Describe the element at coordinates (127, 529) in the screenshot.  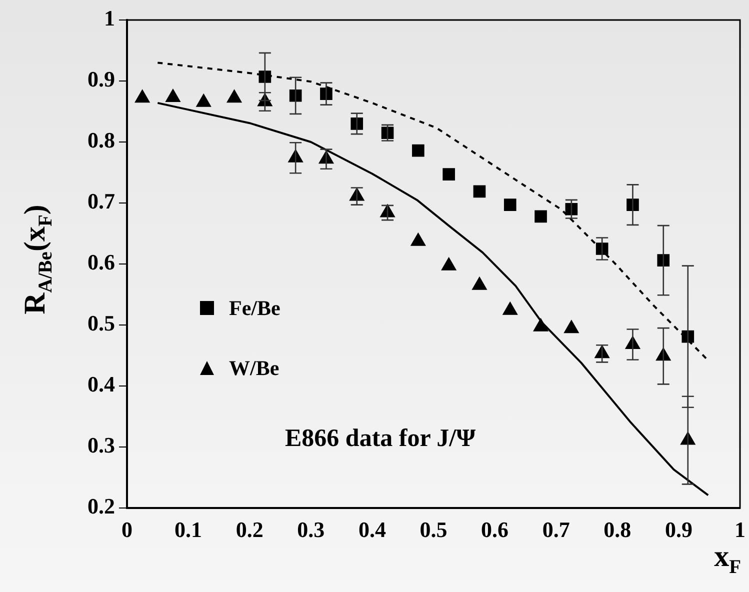
I see `x-tick-label: 0` at that location.